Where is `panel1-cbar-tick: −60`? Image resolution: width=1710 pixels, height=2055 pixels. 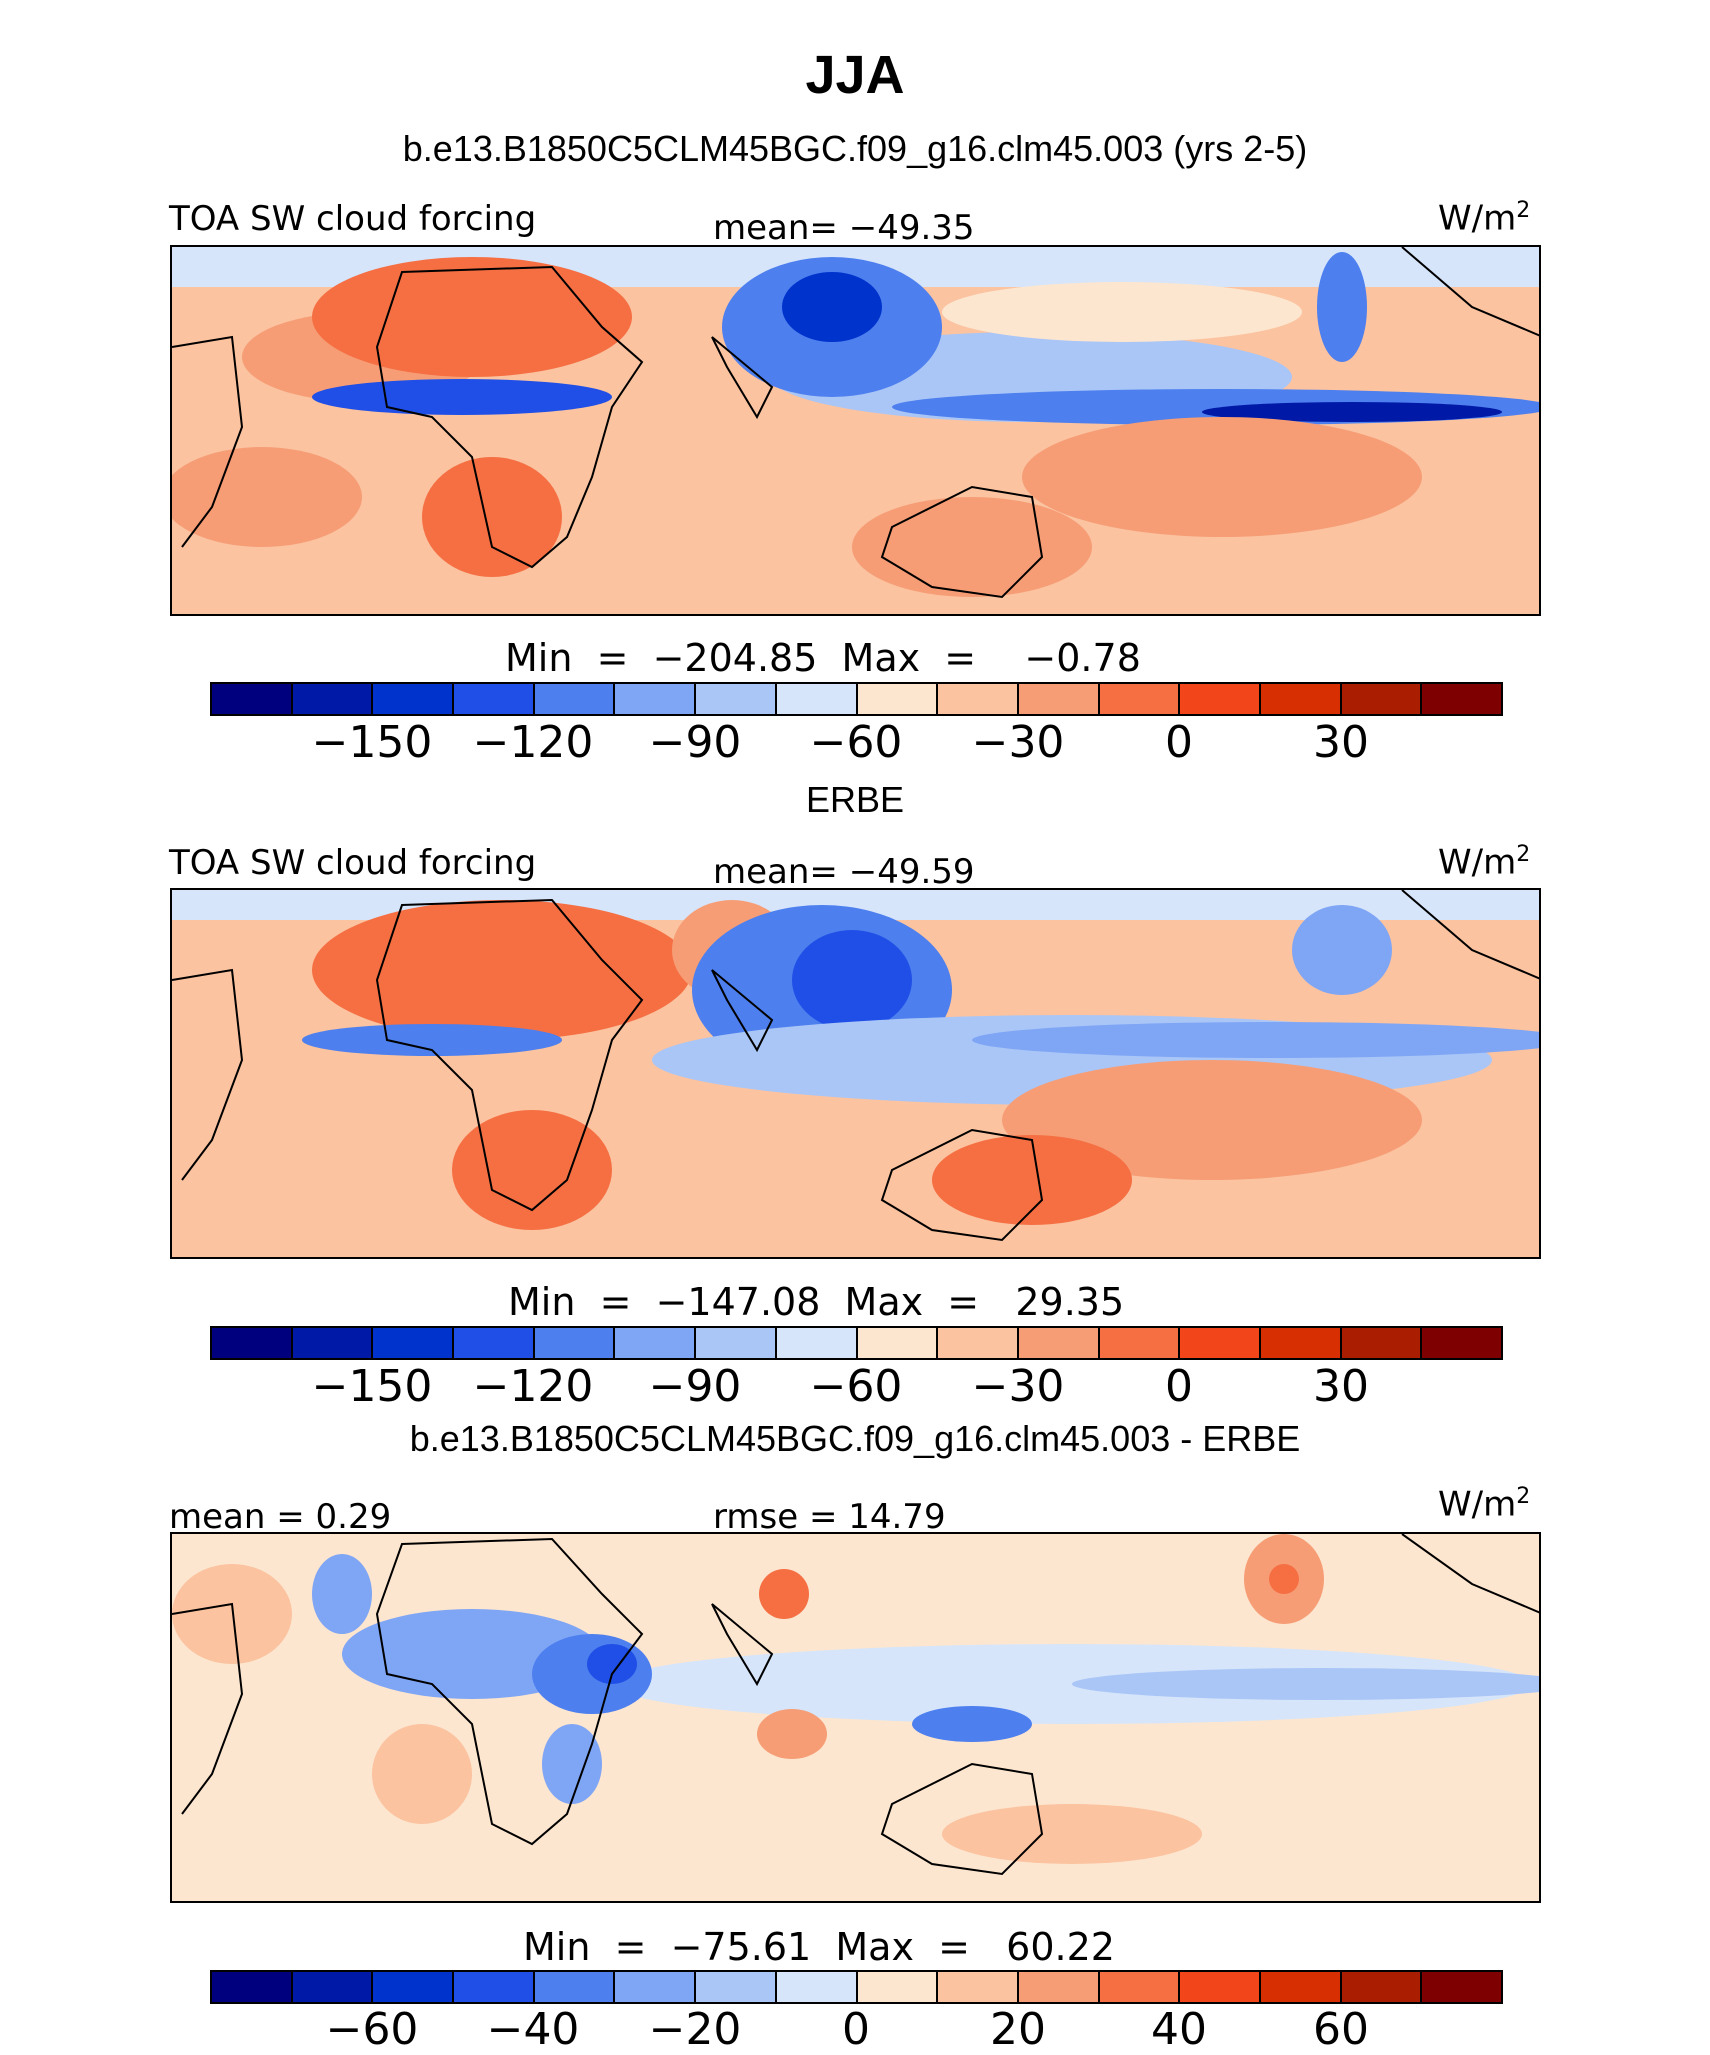 panel1-cbar-tick: −60 is located at coordinates (856, 742).